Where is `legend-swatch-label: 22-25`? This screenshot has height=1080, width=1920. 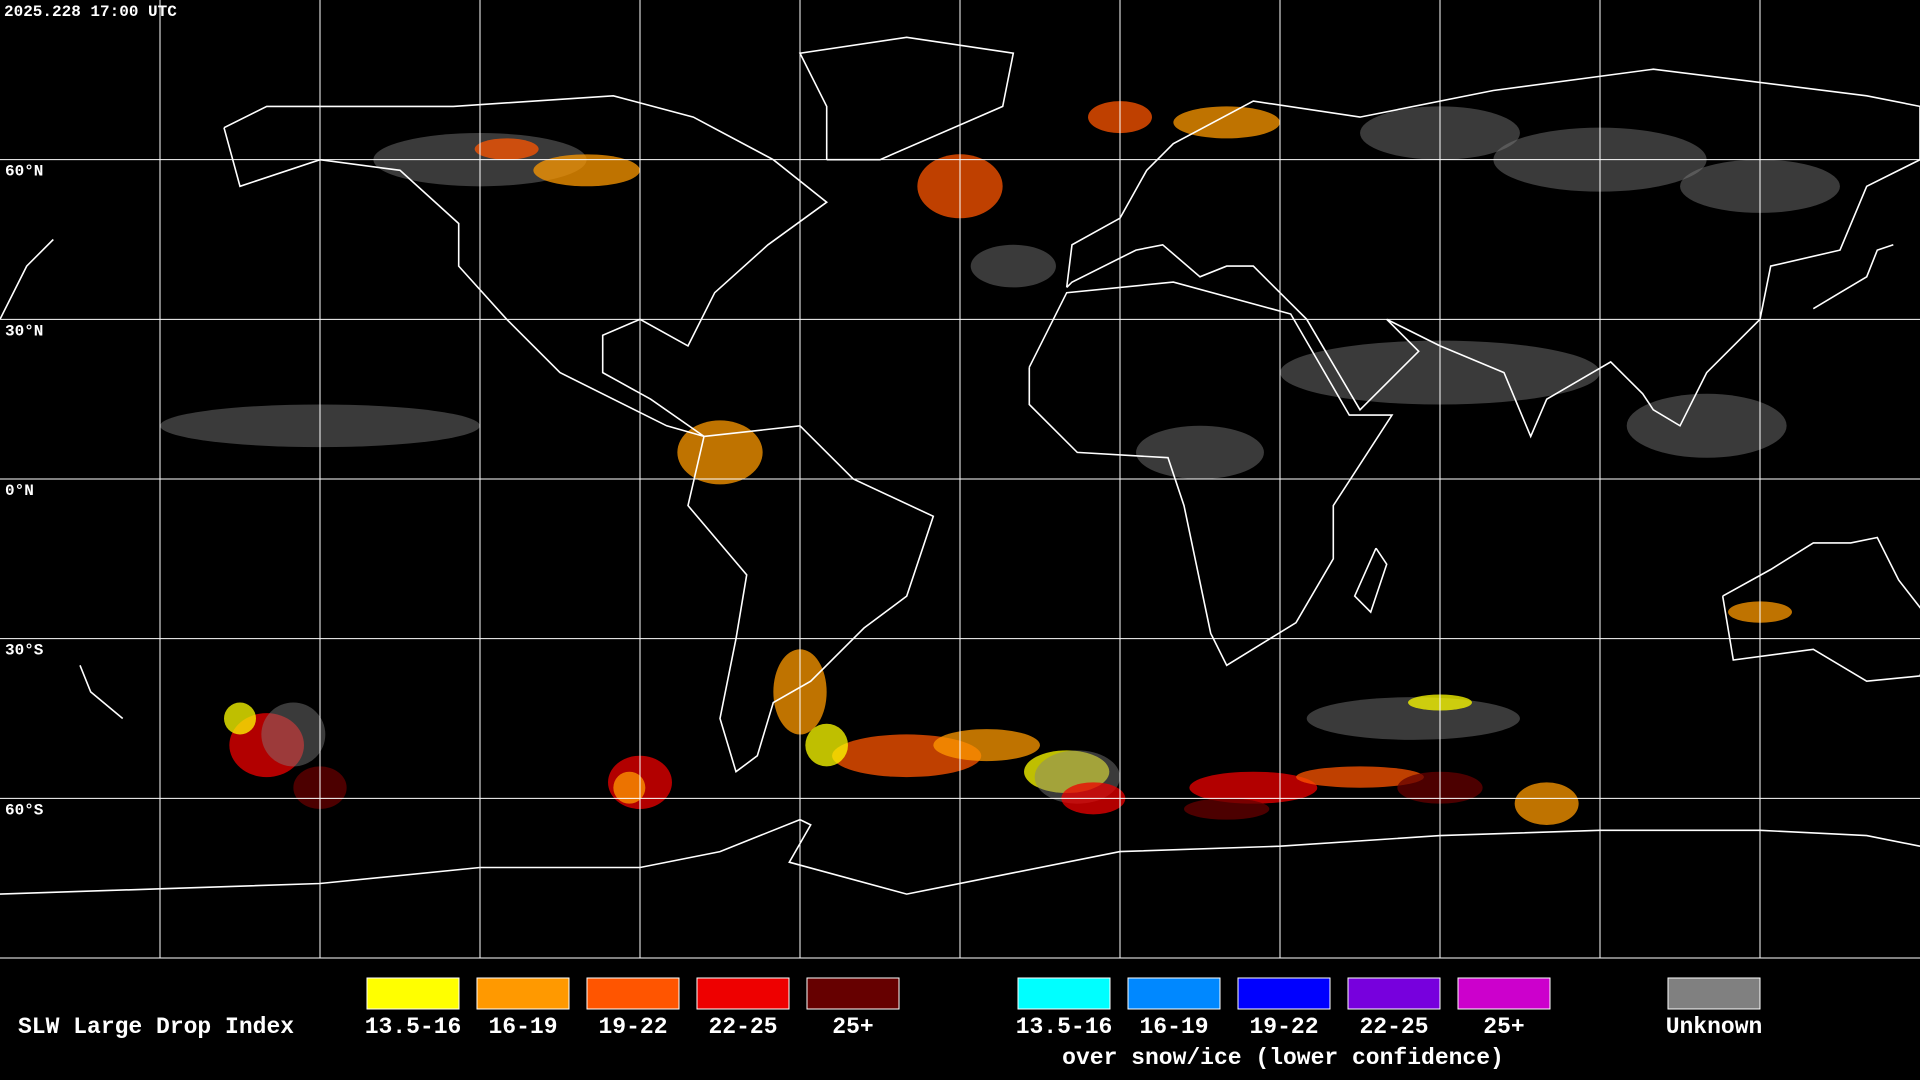 legend-swatch-label: 22-25 is located at coordinates (742, 1027).